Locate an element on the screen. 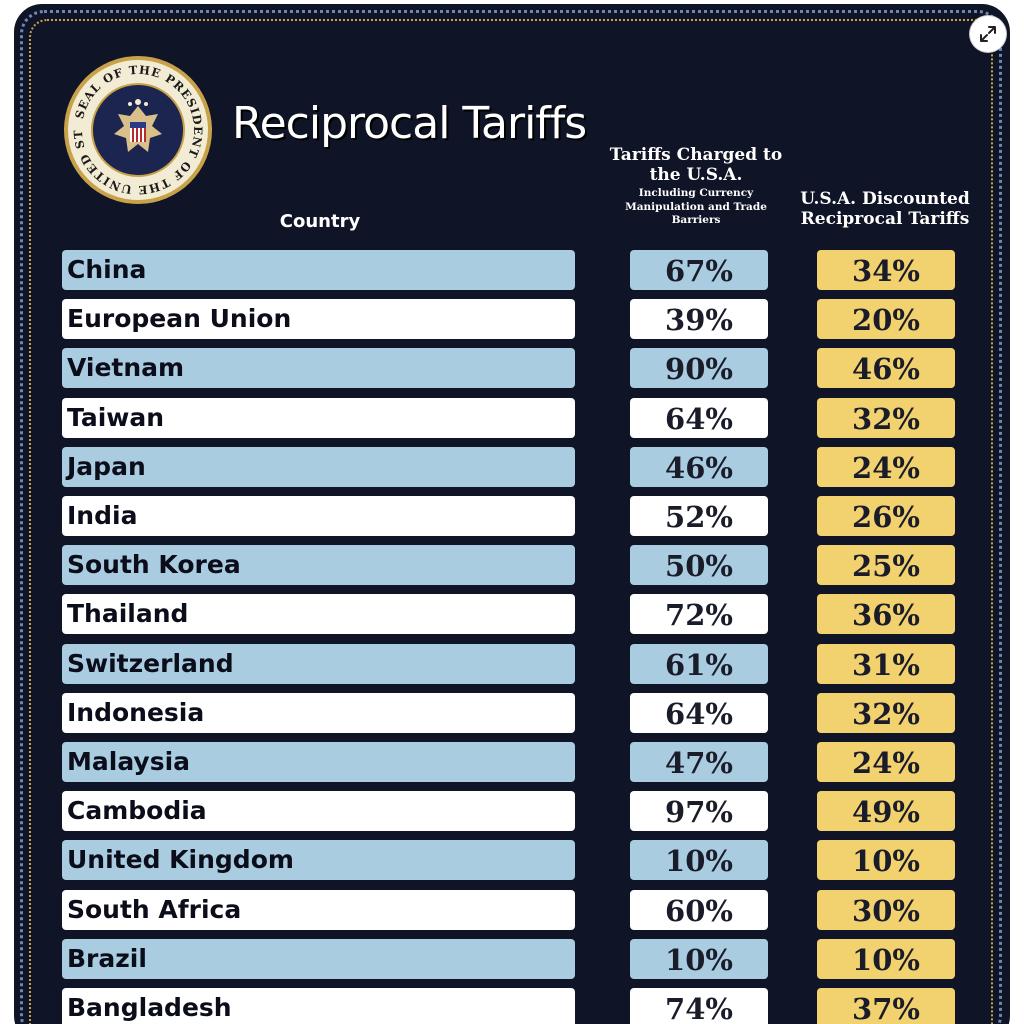 This screenshot has width=1024, height=1024. expand-icon is located at coordinates (988, 34).